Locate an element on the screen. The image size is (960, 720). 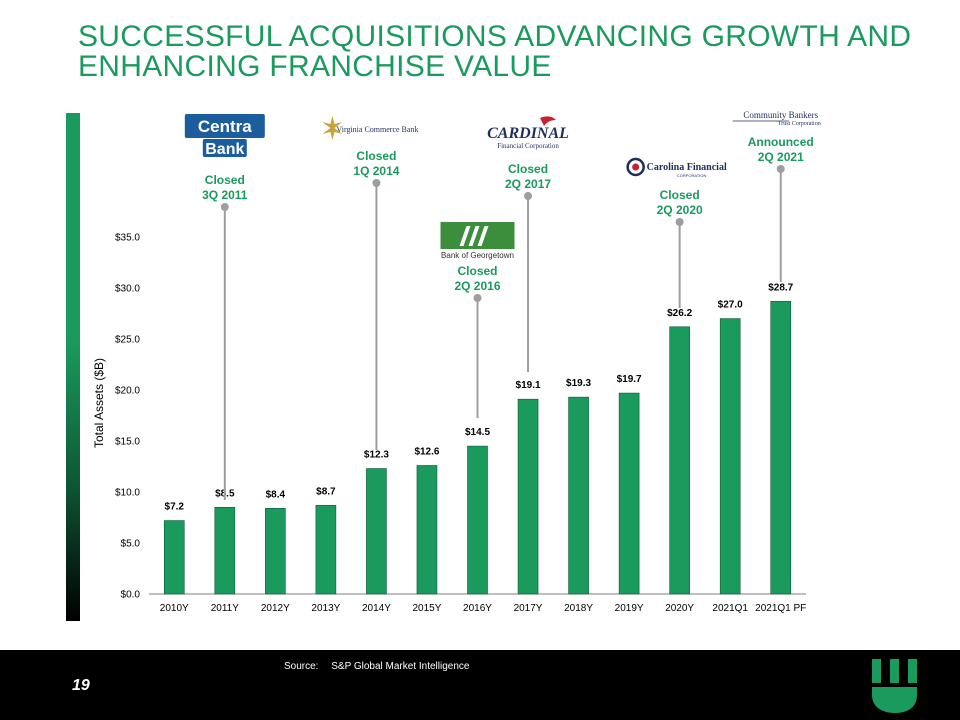
bar-value-label: $8.7 is located at coordinates (326, 491).